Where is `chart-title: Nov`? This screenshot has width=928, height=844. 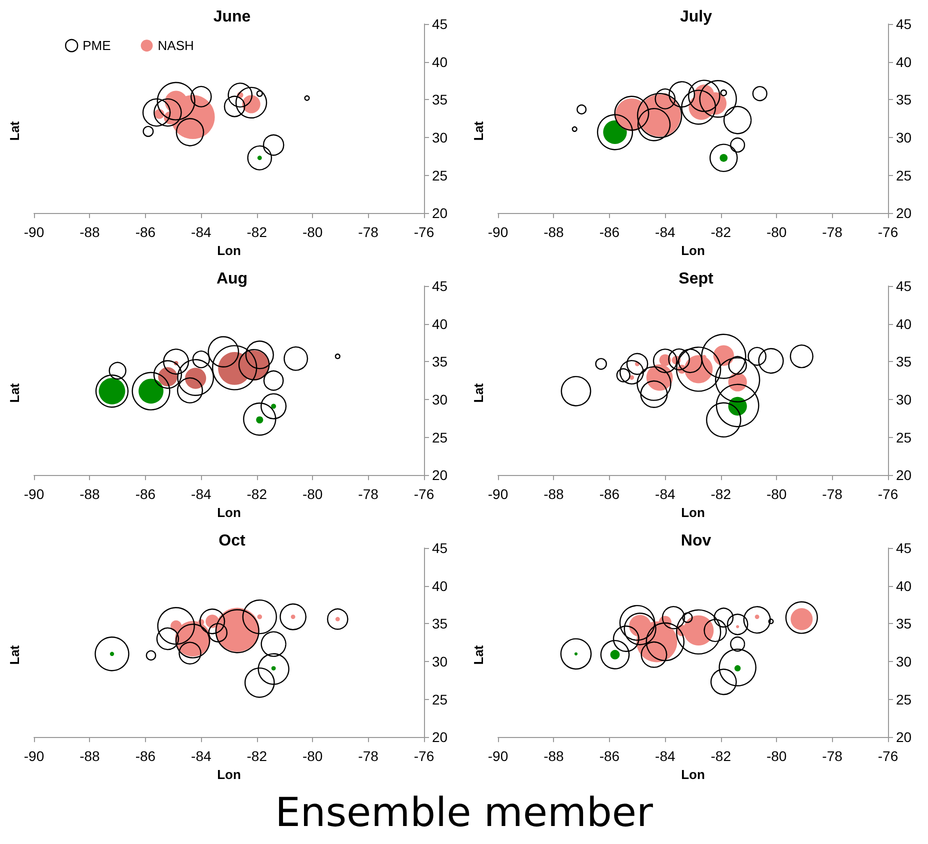 chart-title: Nov is located at coordinates (696, 541).